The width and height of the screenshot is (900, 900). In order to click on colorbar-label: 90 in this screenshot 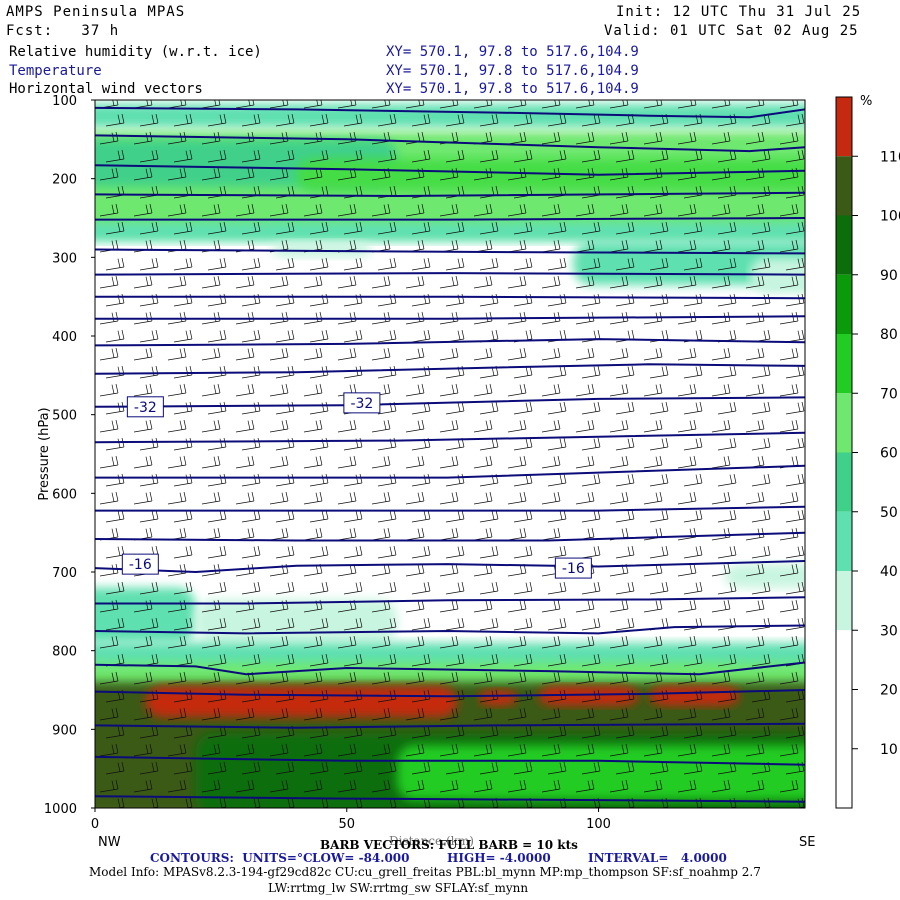, I will do `click(889, 276)`.